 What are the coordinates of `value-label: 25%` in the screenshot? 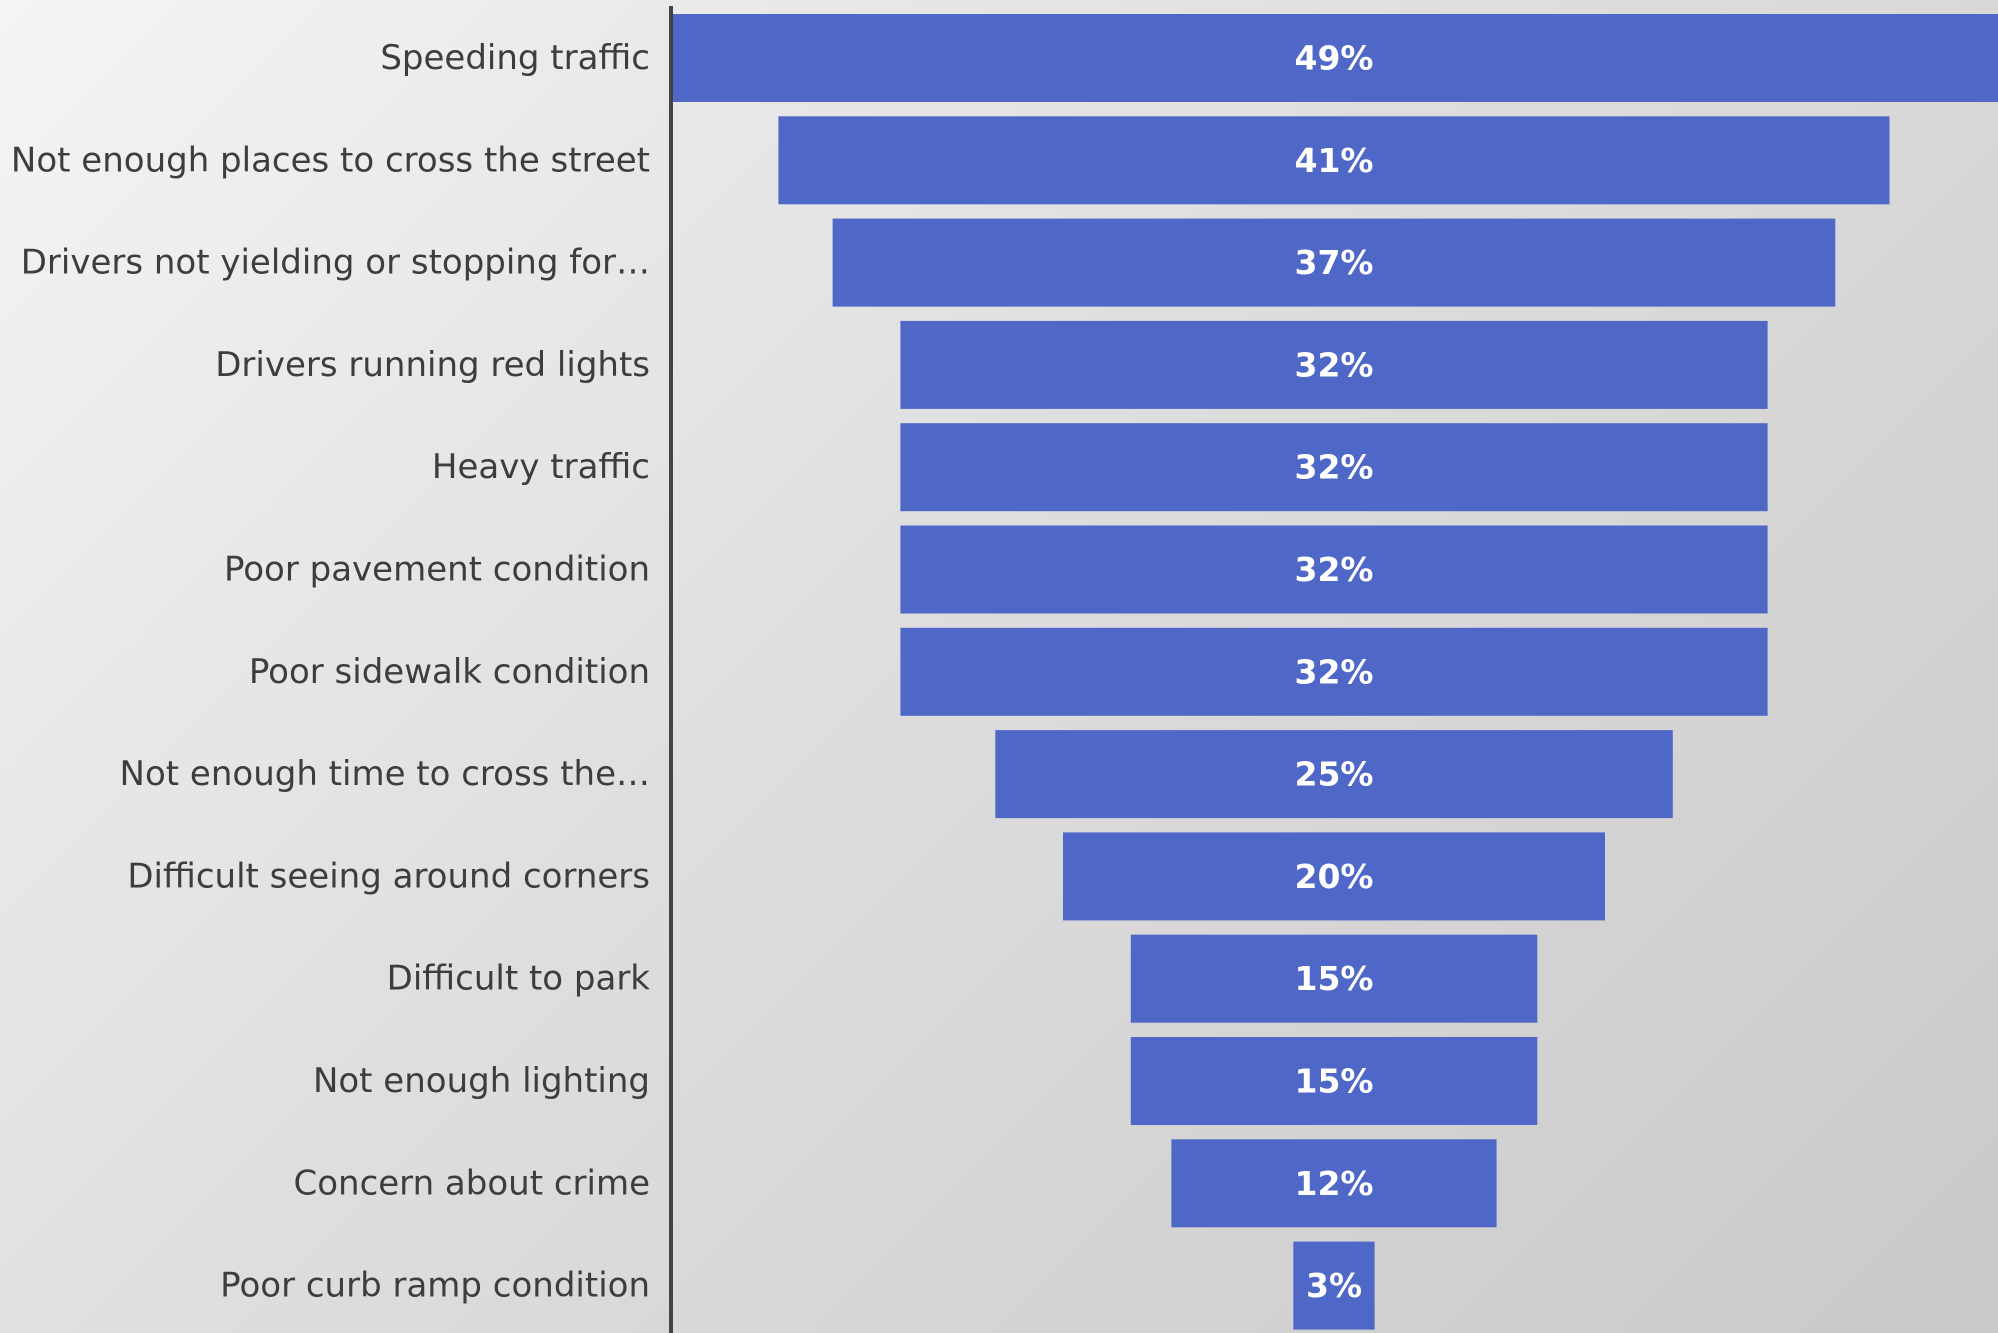 It's located at (1334, 774).